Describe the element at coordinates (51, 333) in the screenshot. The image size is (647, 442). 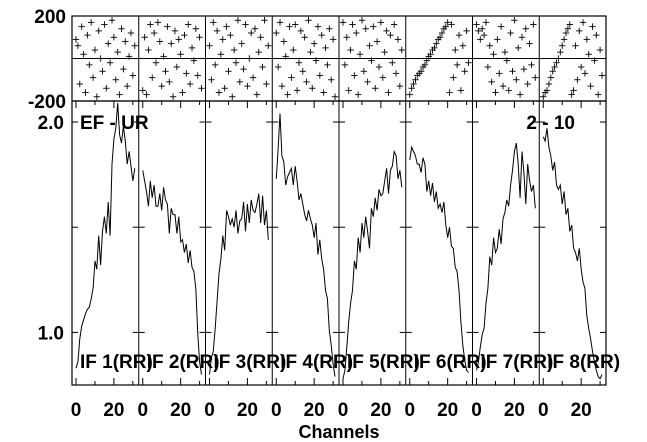
I see `amplitude-tick-label: 1.0` at that location.